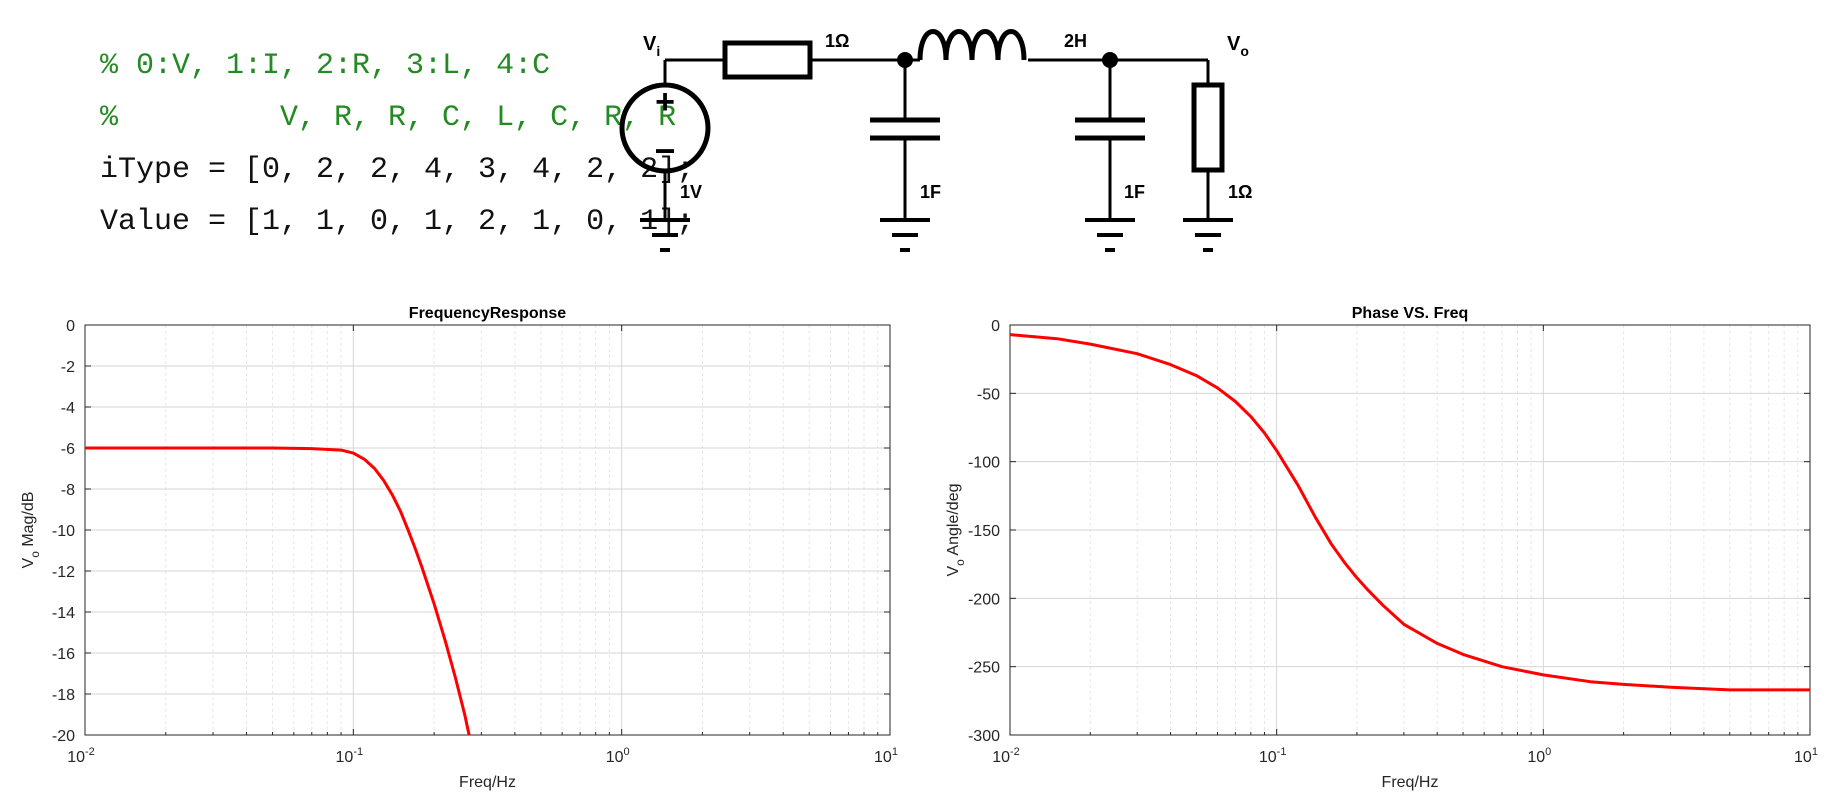 The height and width of the screenshot is (800, 1842). I want to click on chart-title: FrequencyResponse, so click(487, 313).